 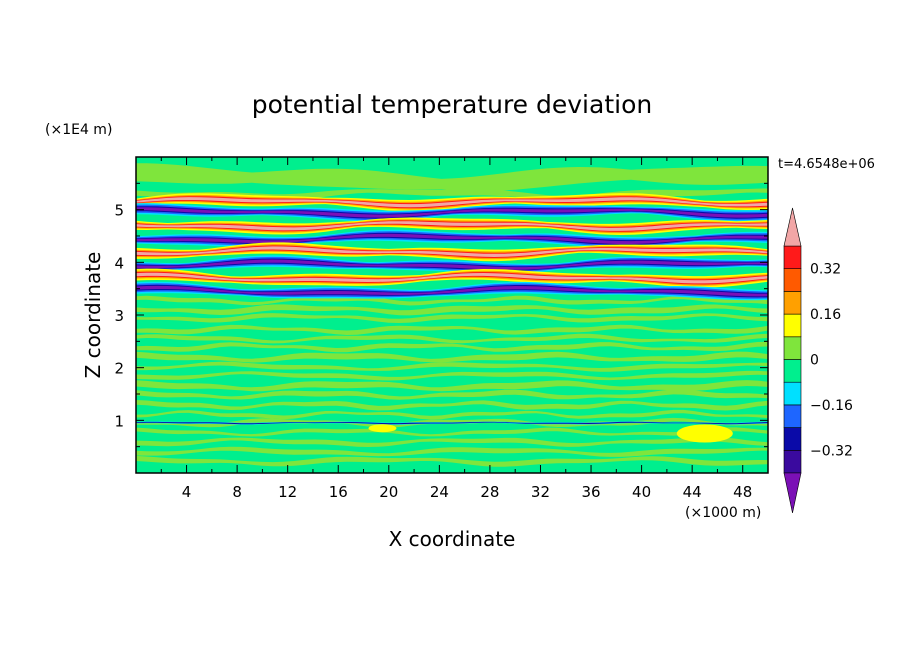 What do you see at coordinates (742, 492) in the screenshot?
I see `x-tick-label: 48` at bounding box center [742, 492].